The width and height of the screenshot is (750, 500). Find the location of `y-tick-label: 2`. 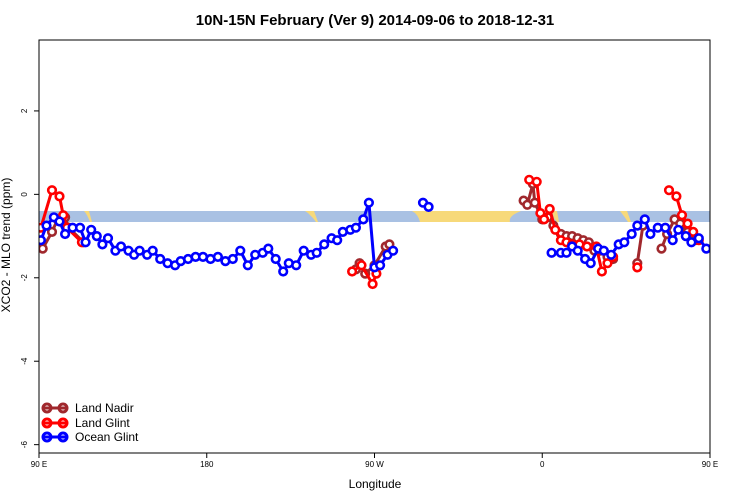

y-tick-label: 2 is located at coordinates (24, 110).